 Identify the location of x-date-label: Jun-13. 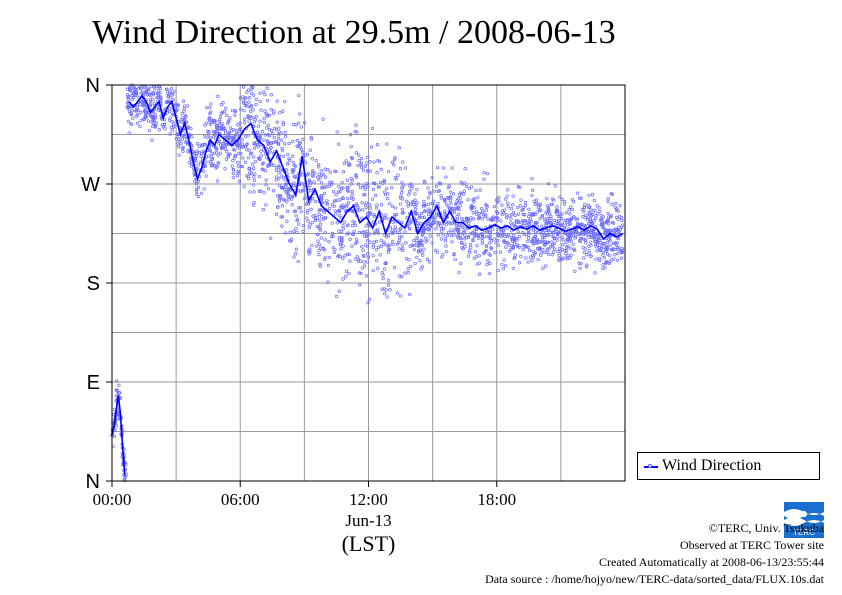
(368, 520).